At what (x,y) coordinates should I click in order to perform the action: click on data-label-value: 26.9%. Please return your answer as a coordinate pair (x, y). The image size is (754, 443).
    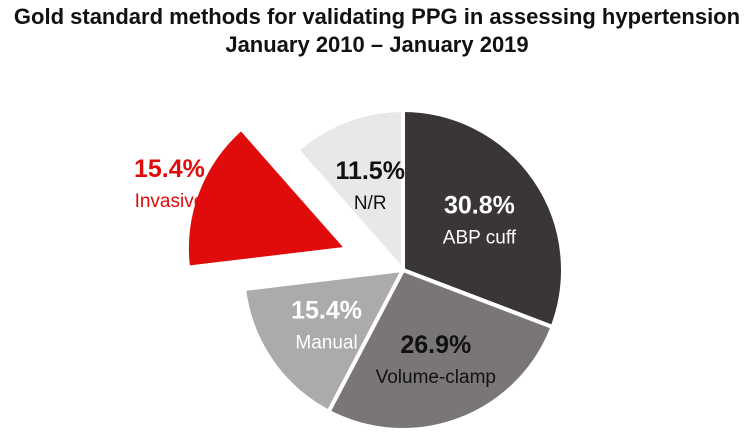
    Looking at the image, I should click on (435, 345).